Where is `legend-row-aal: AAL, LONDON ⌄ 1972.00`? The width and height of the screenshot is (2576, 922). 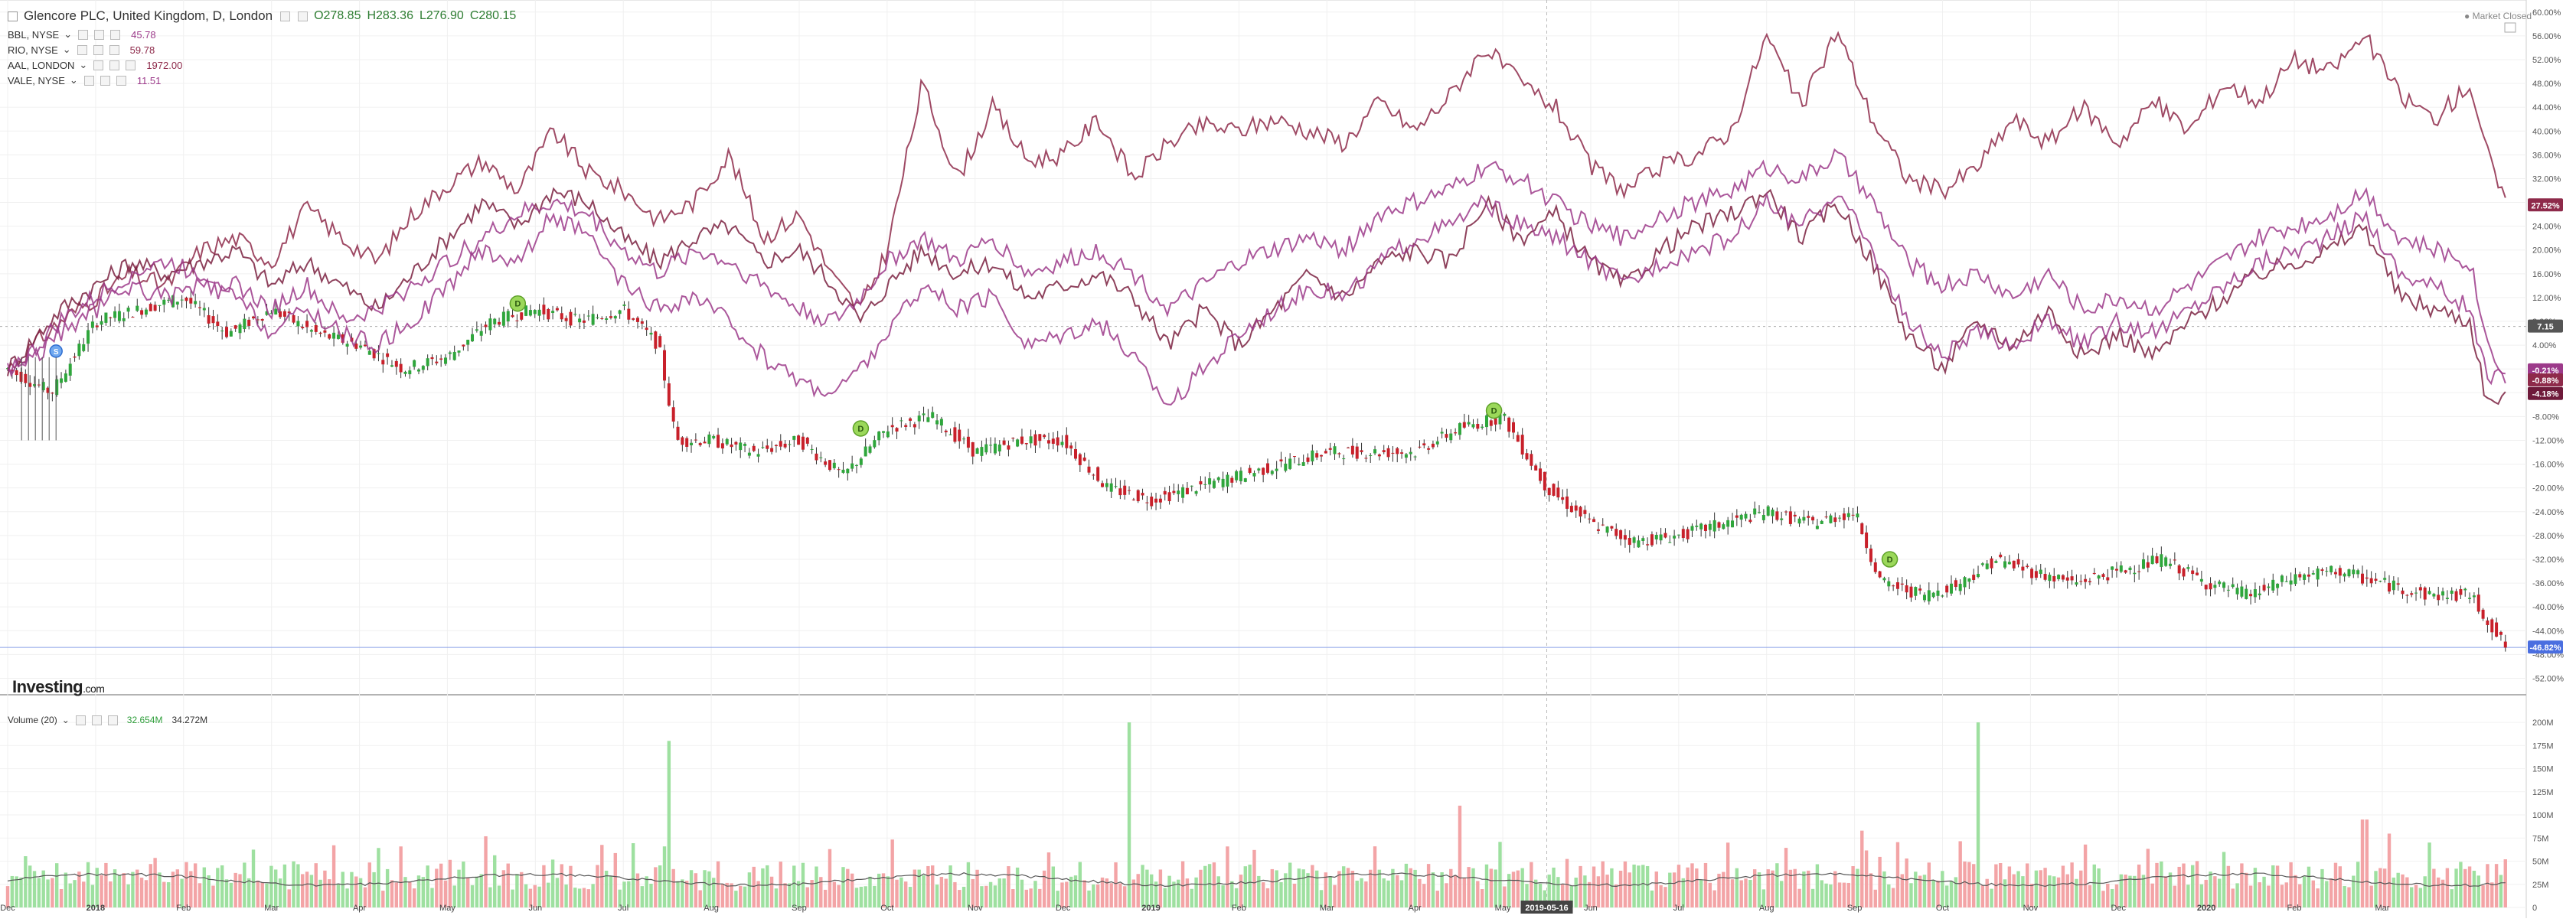 legend-row-aal: AAL, LONDON ⌄ 1972.00 is located at coordinates (95, 65).